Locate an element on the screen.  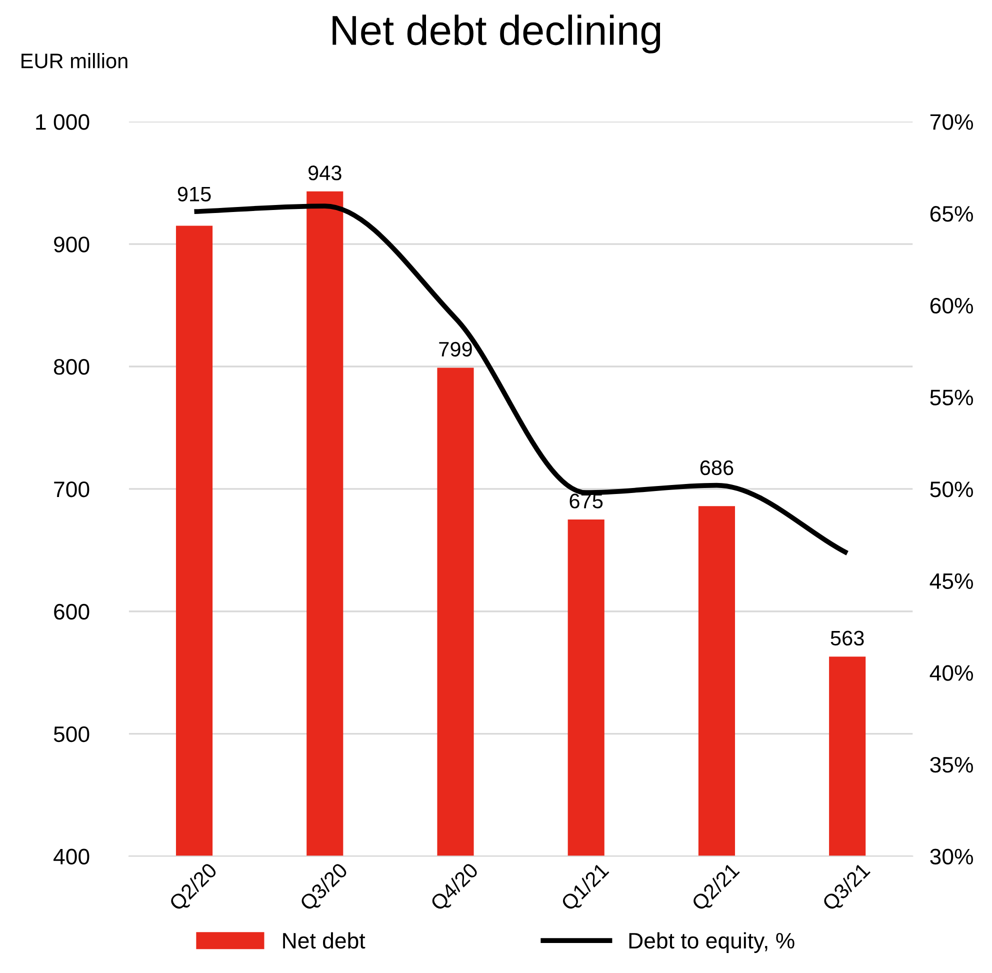
y-tick-label: 800 is located at coordinates (72, 367).